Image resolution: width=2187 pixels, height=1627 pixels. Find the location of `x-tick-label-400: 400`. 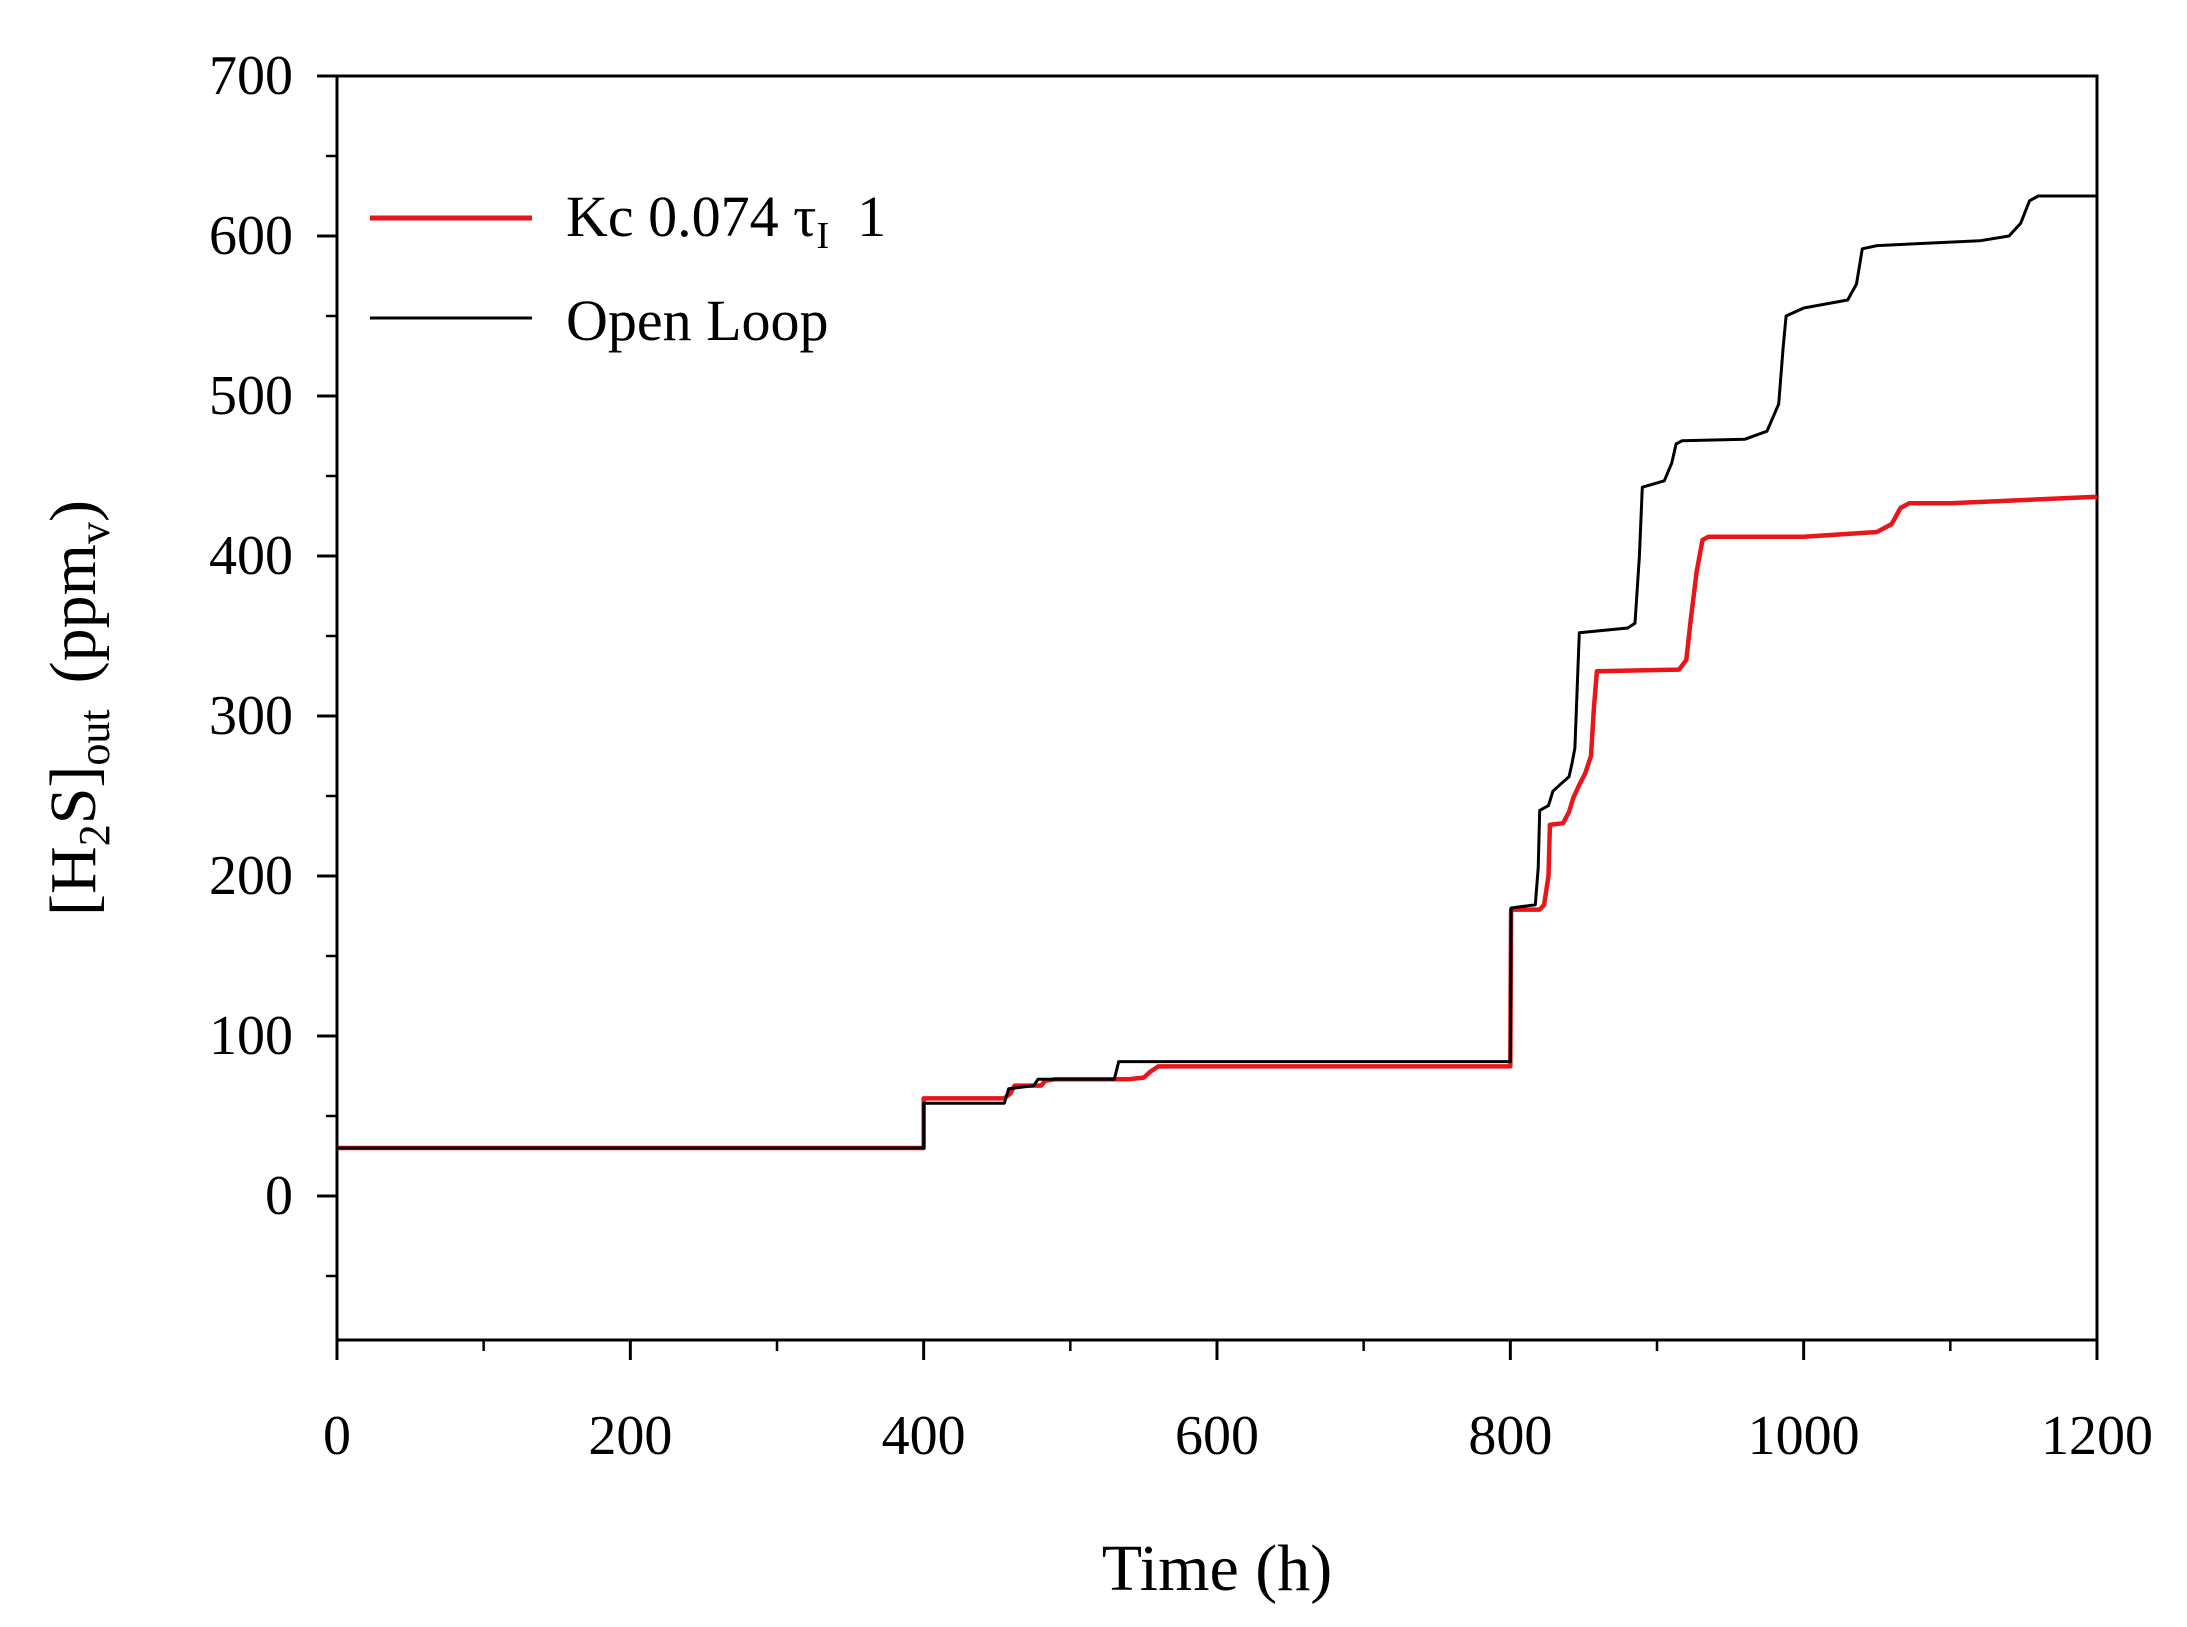

x-tick-label-400: 400 is located at coordinates (924, 1436).